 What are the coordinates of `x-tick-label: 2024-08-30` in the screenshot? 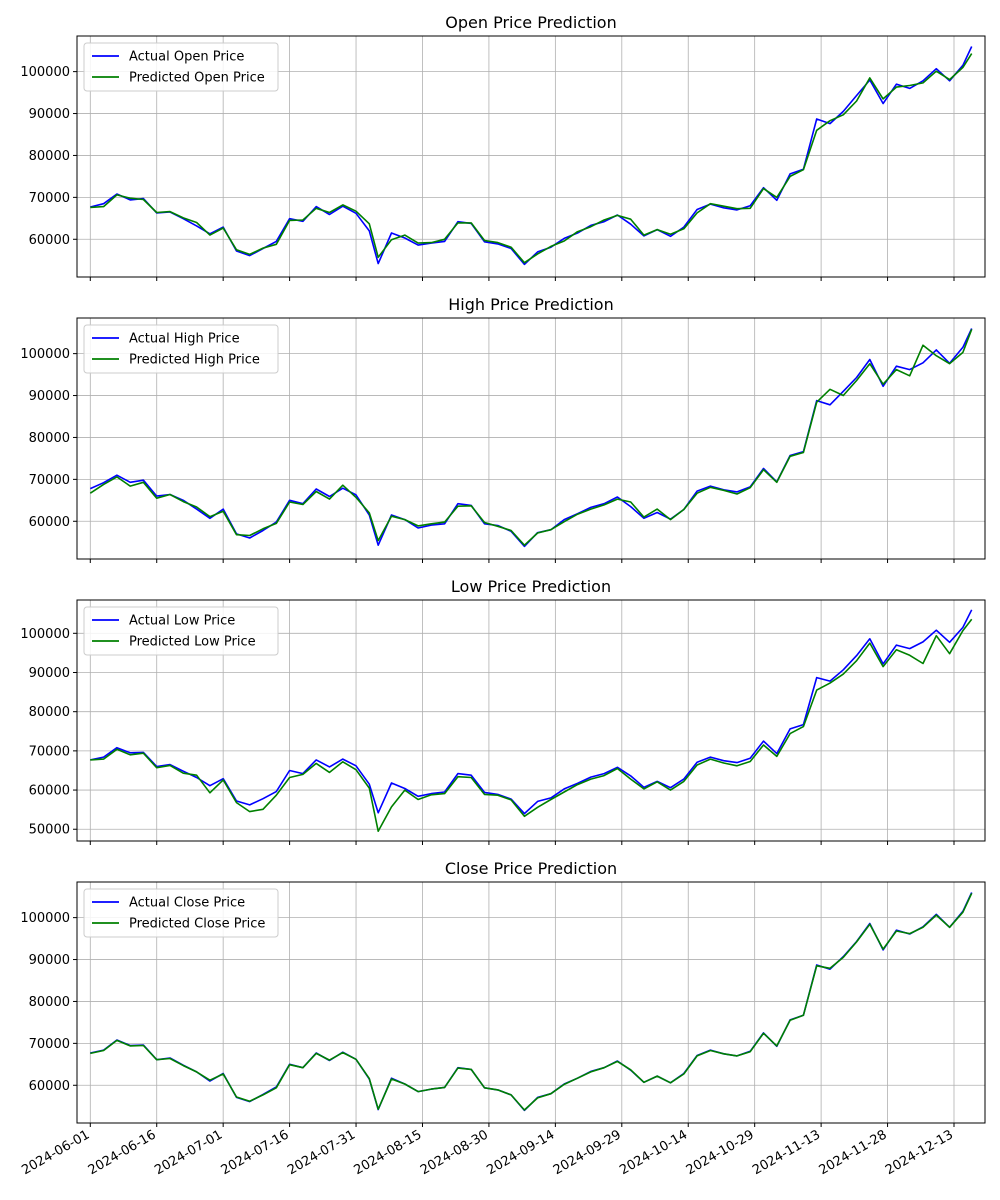 It's located at (454, 1152).